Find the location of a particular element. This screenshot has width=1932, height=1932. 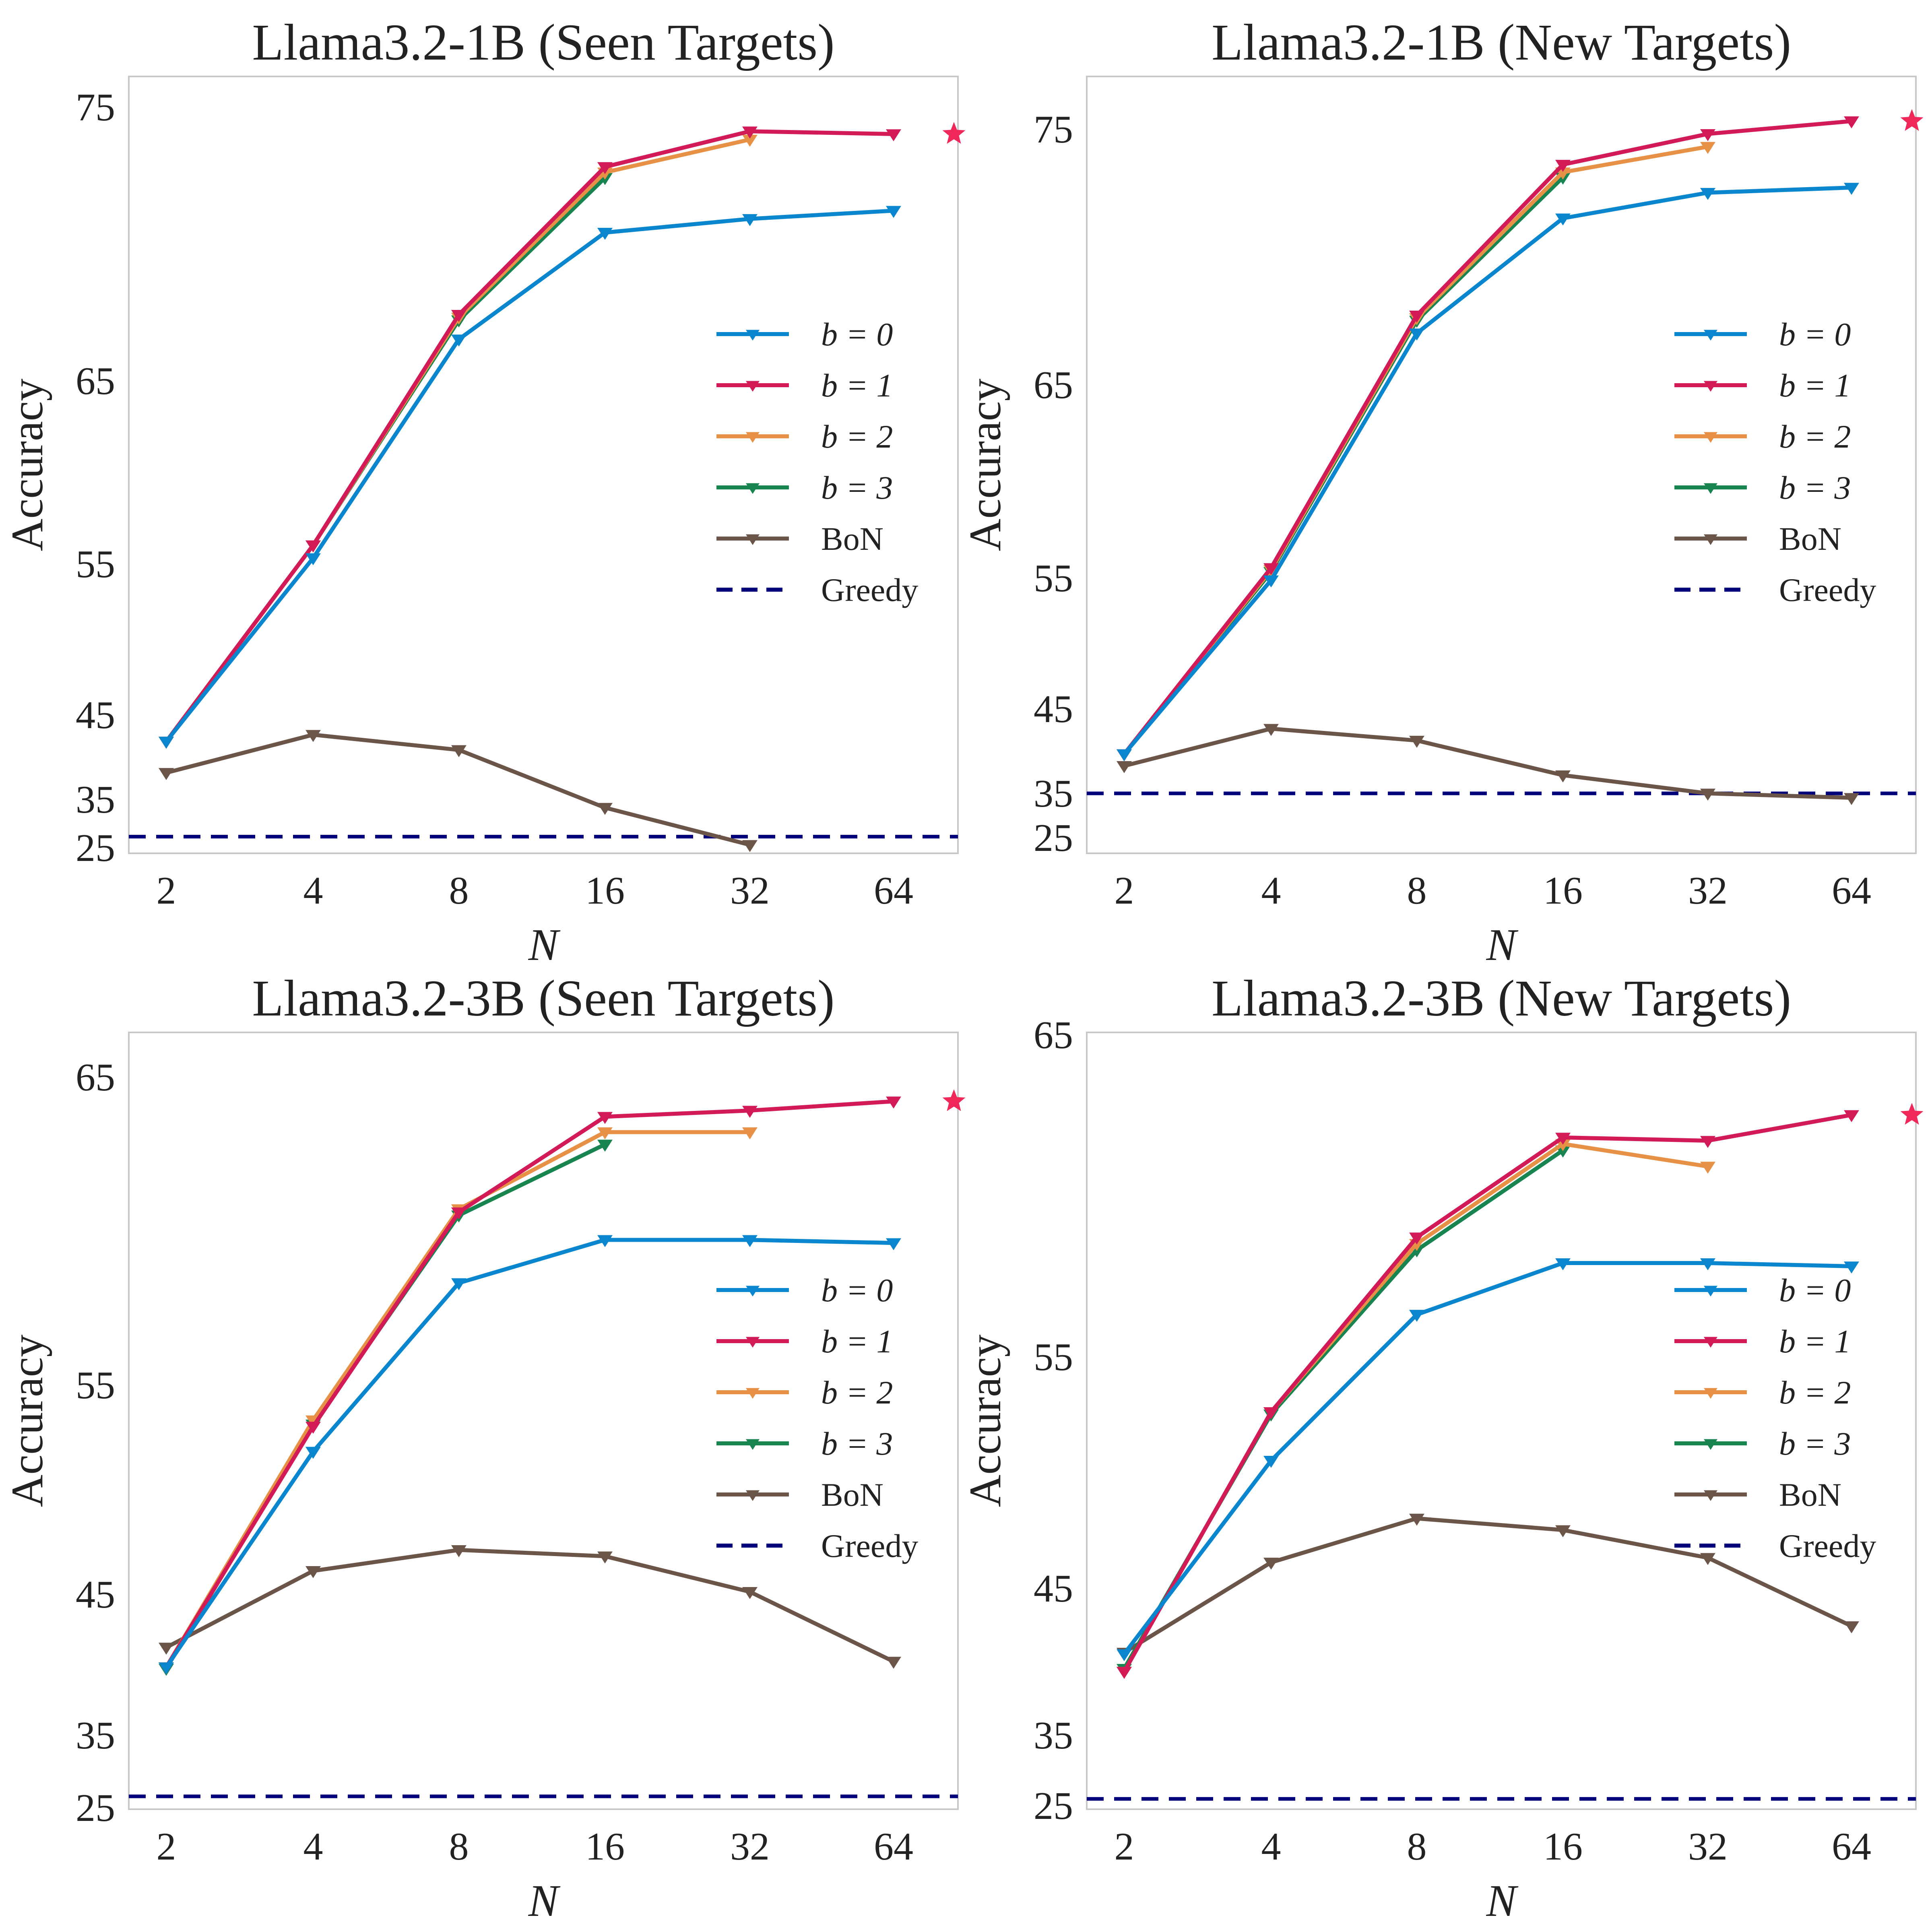

data-point-b2 is located at coordinates (605, 1133).